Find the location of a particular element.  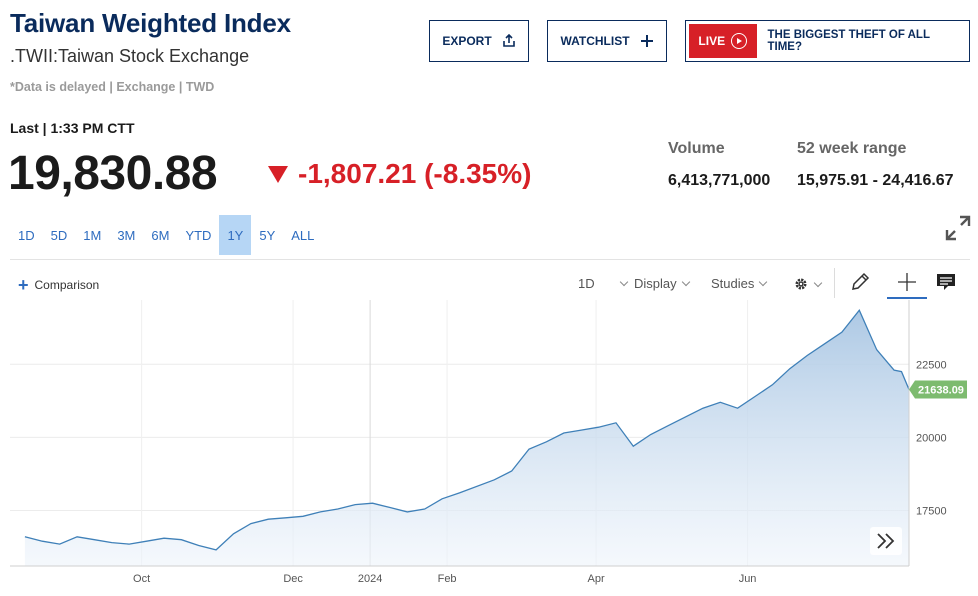

display-dropdown: Display is located at coordinates (662, 283).